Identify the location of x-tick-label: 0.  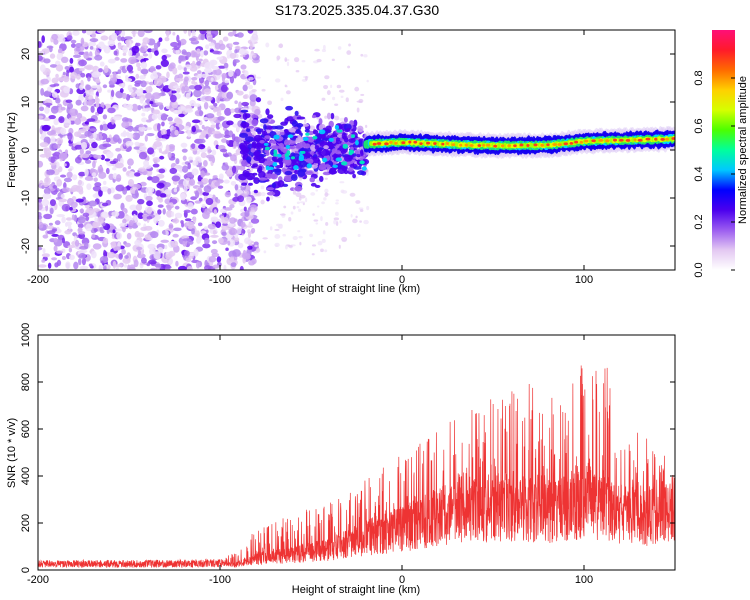
(402, 280).